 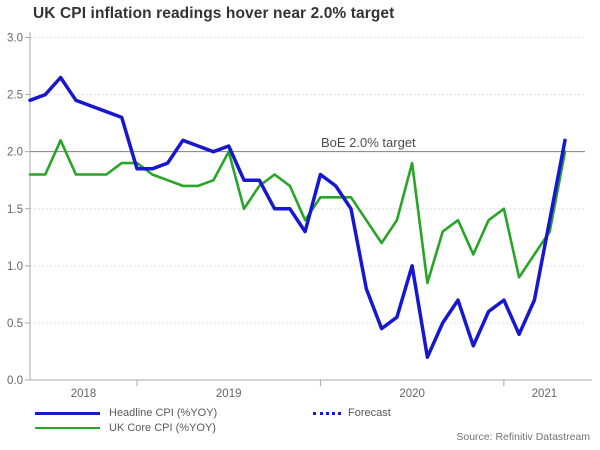 What do you see at coordinates (15, 267) in the screenshot?
I see `svg-text: 1.0` at bounding box center [15, 267].